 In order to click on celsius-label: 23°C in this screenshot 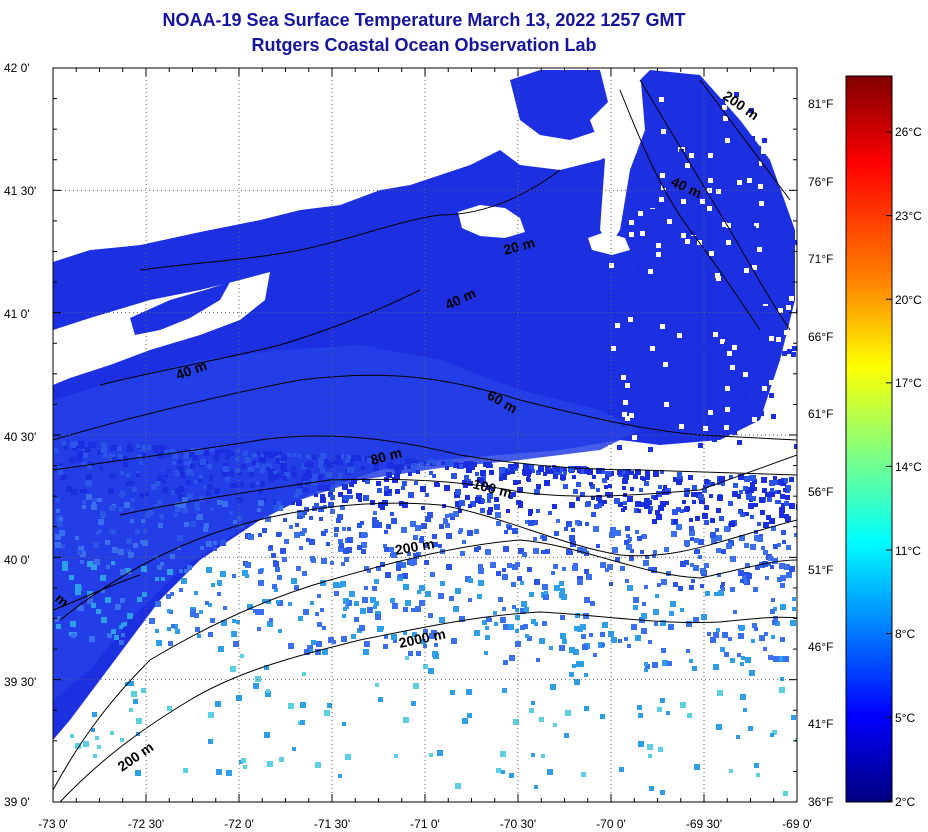, I will do `click(908, 216)`.